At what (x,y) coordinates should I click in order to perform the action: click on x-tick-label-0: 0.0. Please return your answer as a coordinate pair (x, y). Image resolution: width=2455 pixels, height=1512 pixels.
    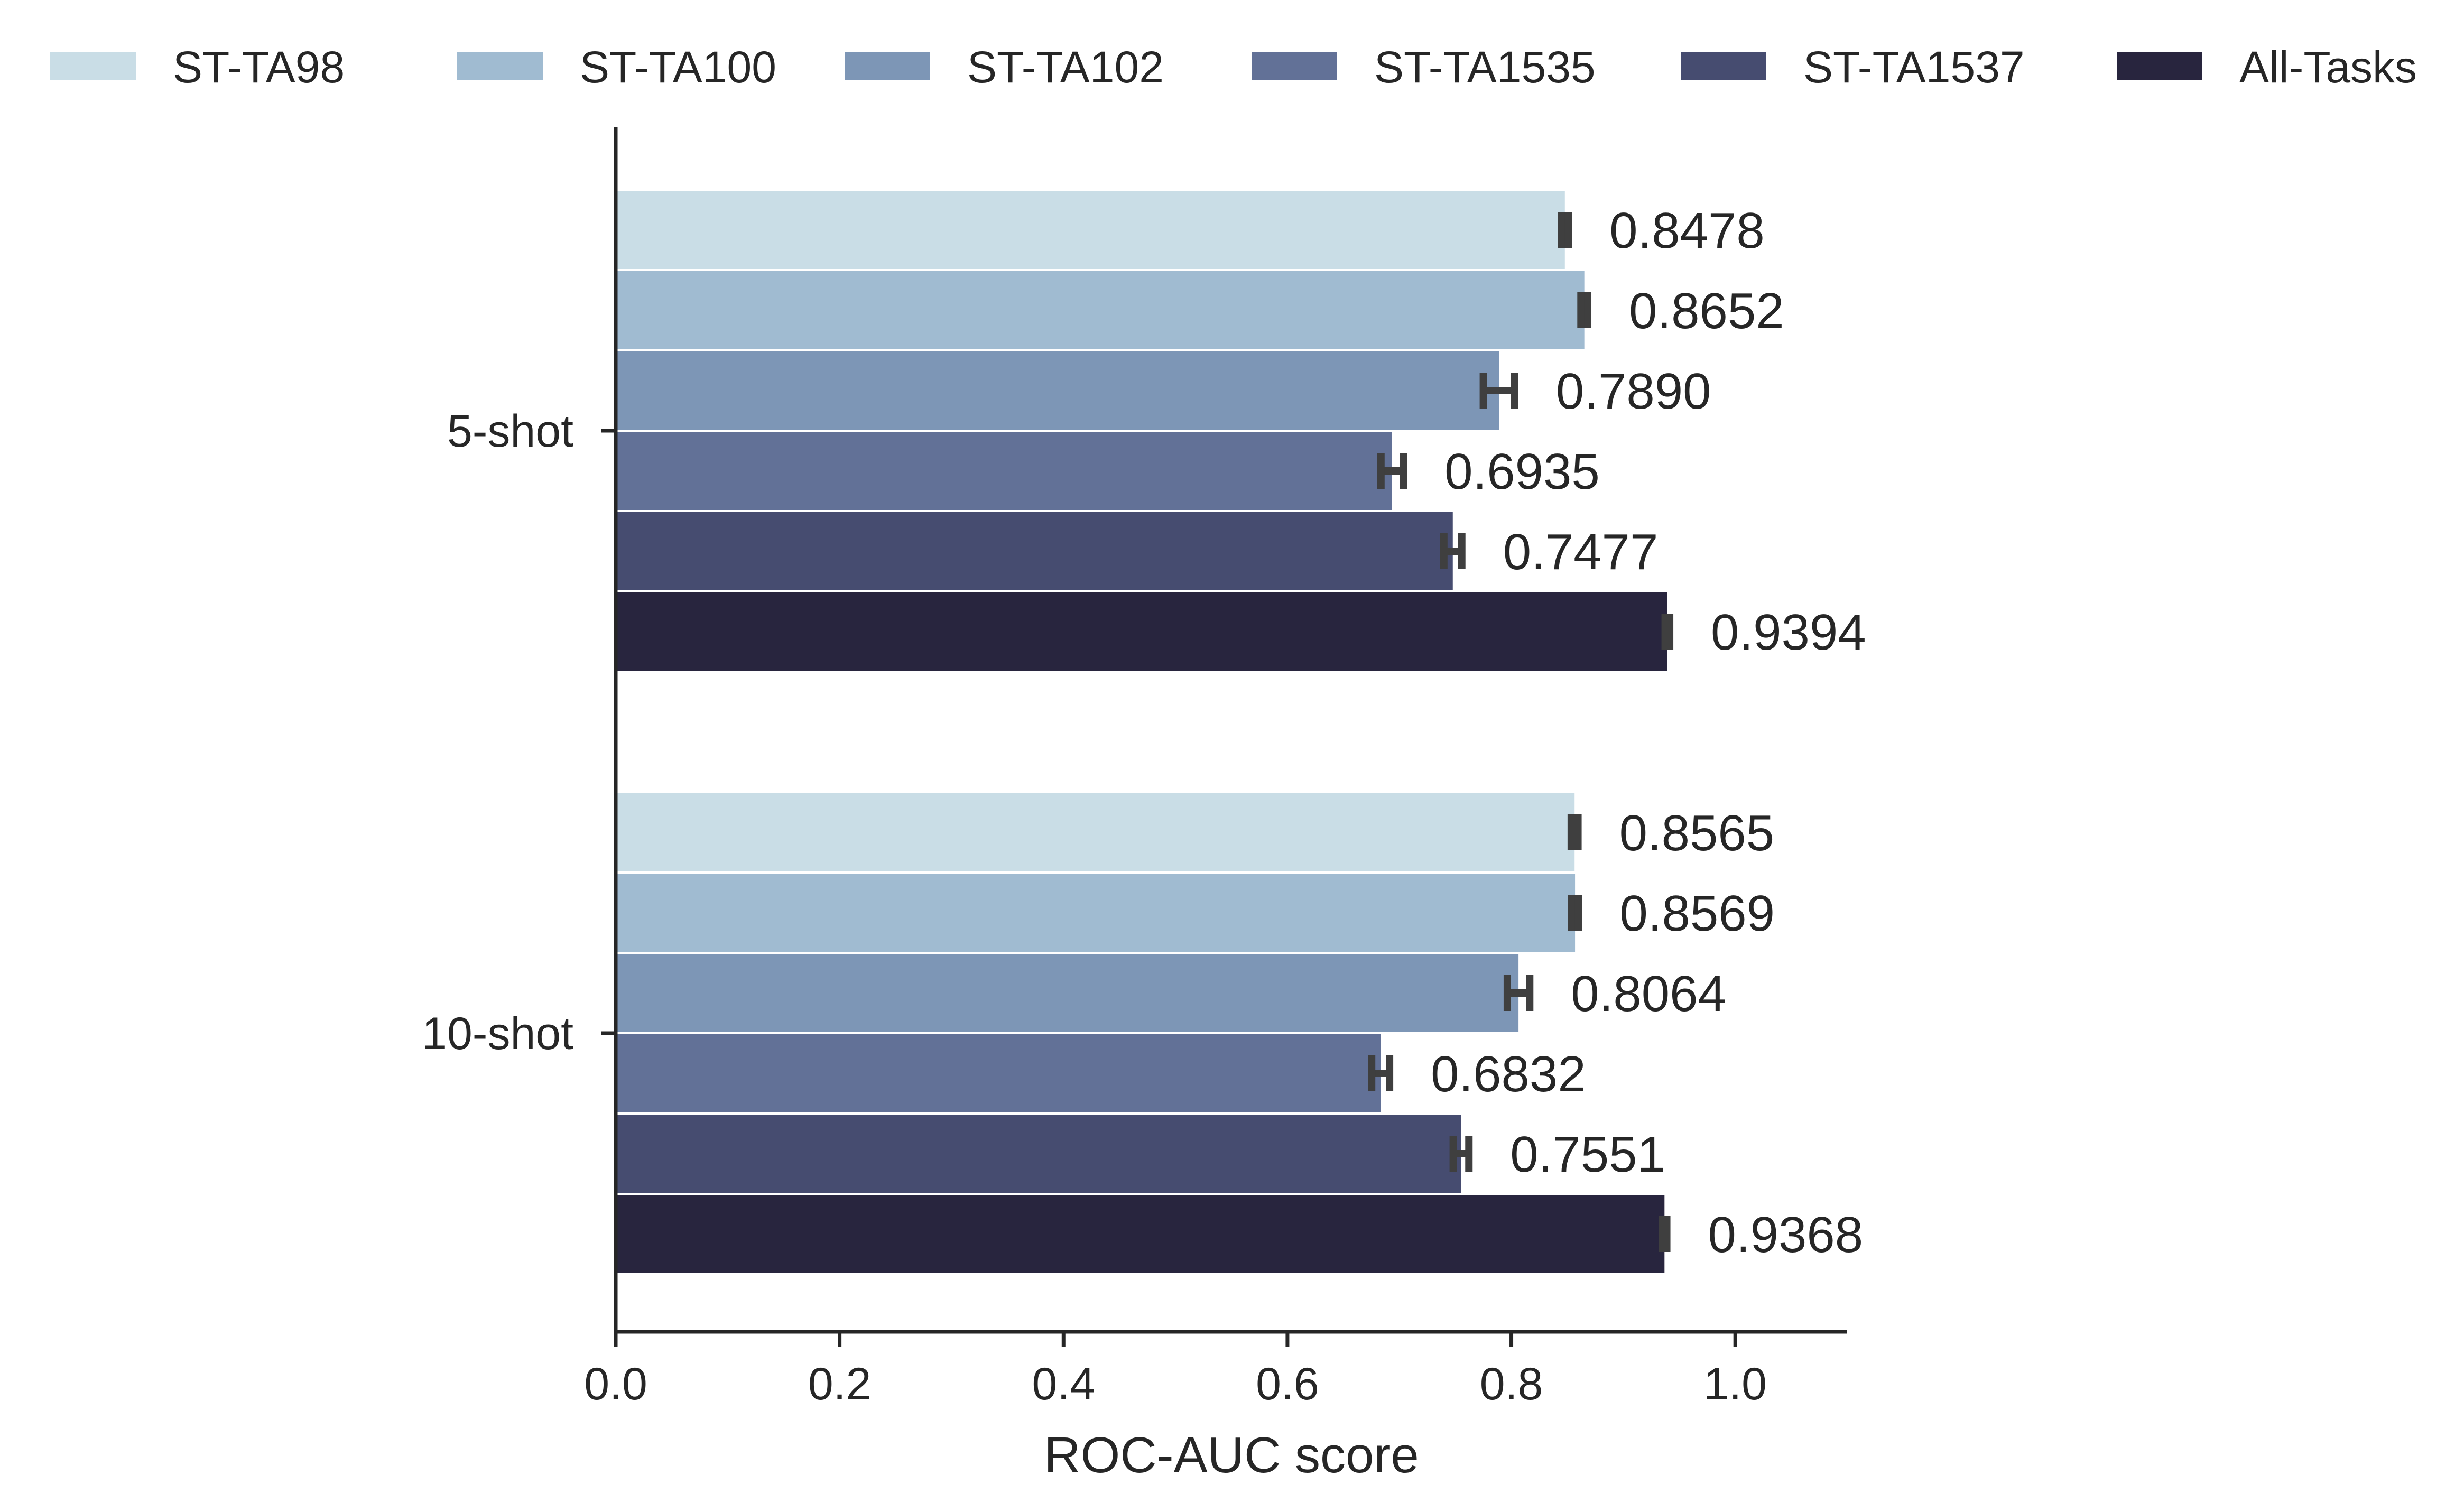
    Looking at the image, I should click on (616, 1384).